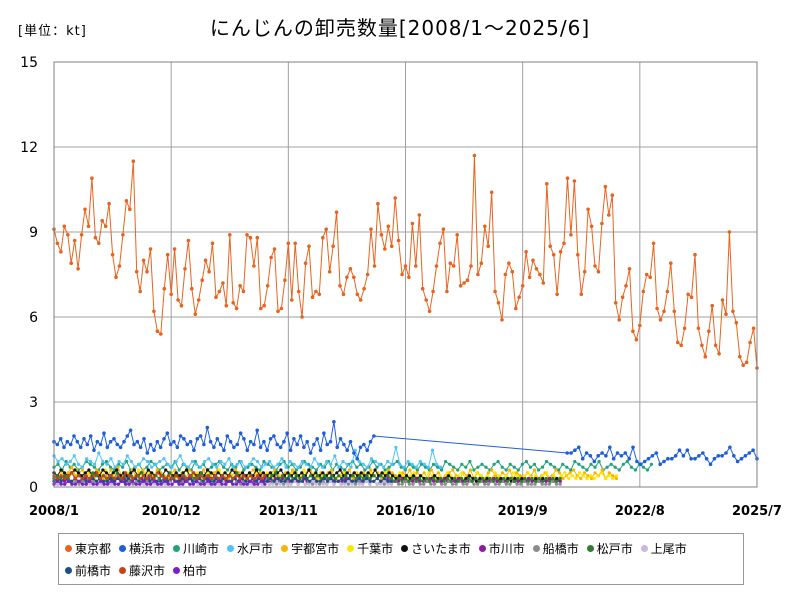 The height and width of the screenshot is (600, 800). Describe the element at coordinates (93, 570) in the screenshot. I see `legend-label: 前橋市` at that location.